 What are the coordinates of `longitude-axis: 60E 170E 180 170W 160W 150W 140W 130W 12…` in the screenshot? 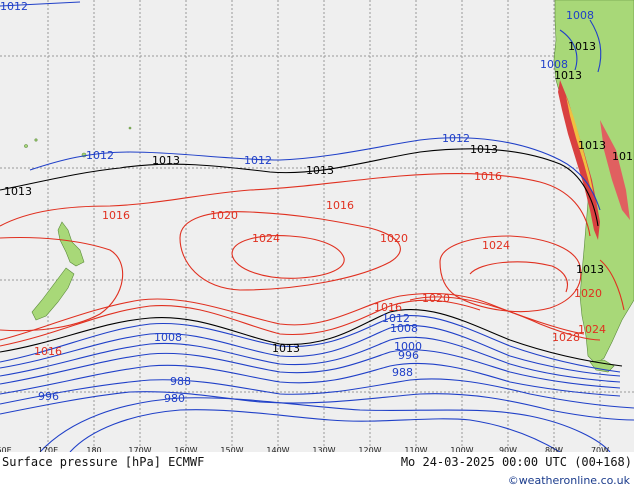 It's located at (317, 451).